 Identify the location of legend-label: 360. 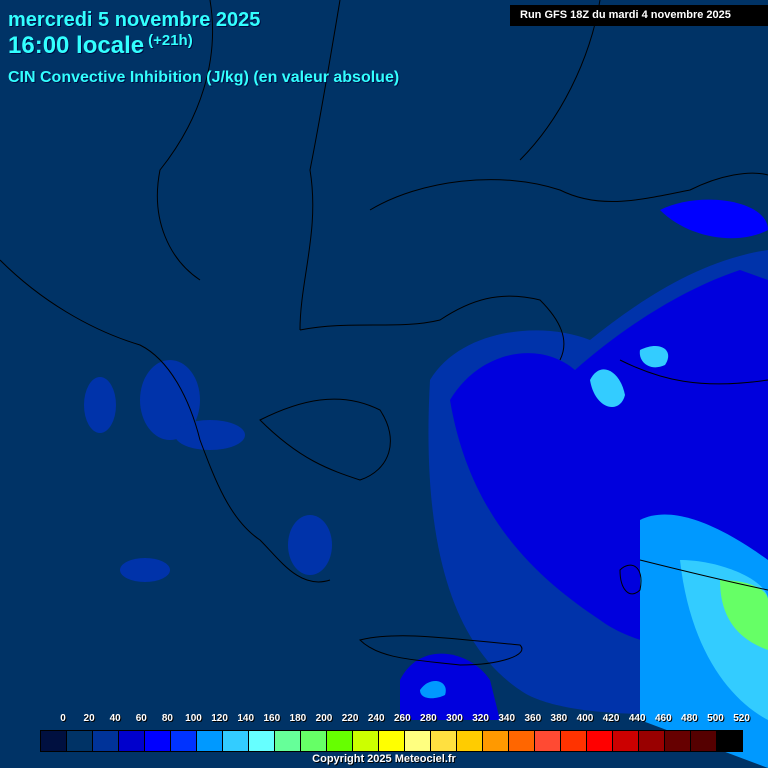
(533, 718).